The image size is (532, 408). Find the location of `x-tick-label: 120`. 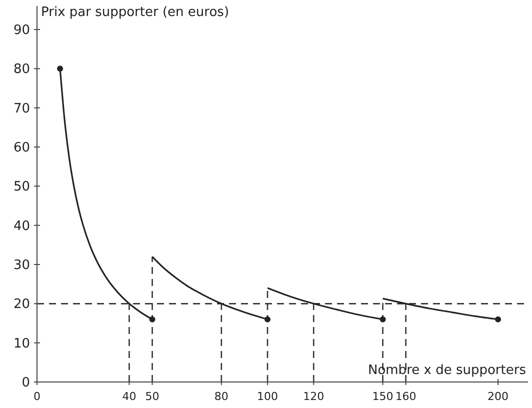

x-tick-label: 120 is located at coordinates (313, 396).